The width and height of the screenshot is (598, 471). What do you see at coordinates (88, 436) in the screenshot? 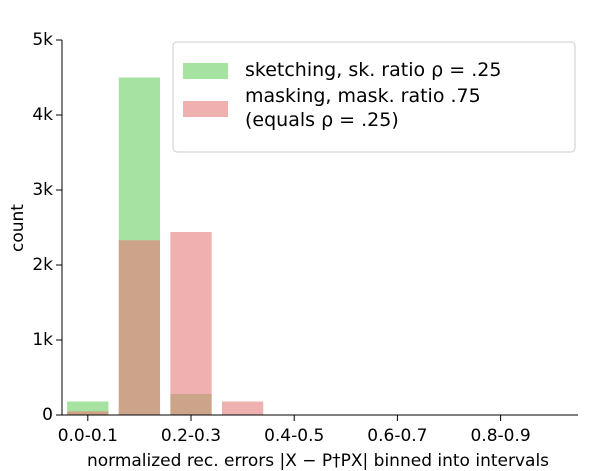
I see `x-tick-label: 0.0-0.1` at bounding box center [88, 436].